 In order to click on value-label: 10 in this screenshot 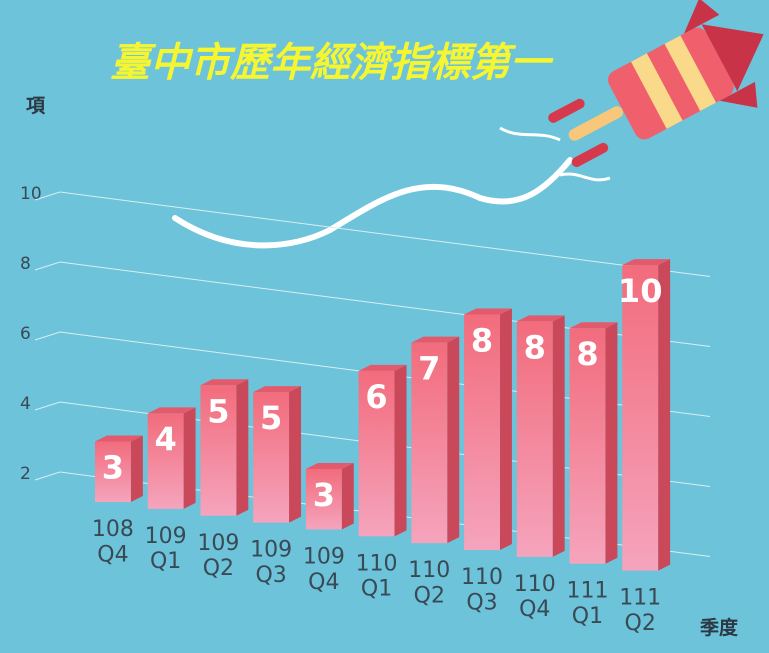, I will do `click(640, 291)`.